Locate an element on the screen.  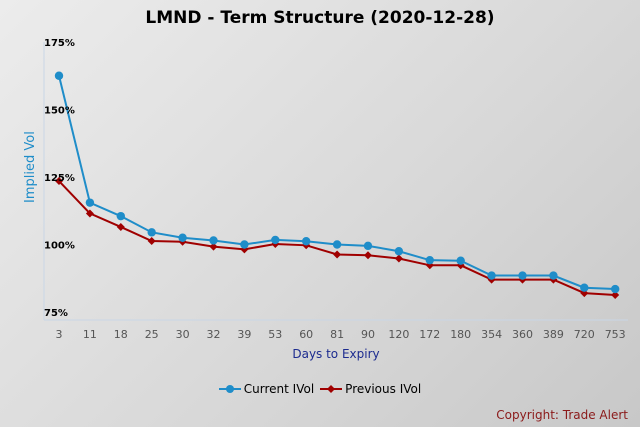
x-tick-label: 53 is located at coordinates (275, 334).